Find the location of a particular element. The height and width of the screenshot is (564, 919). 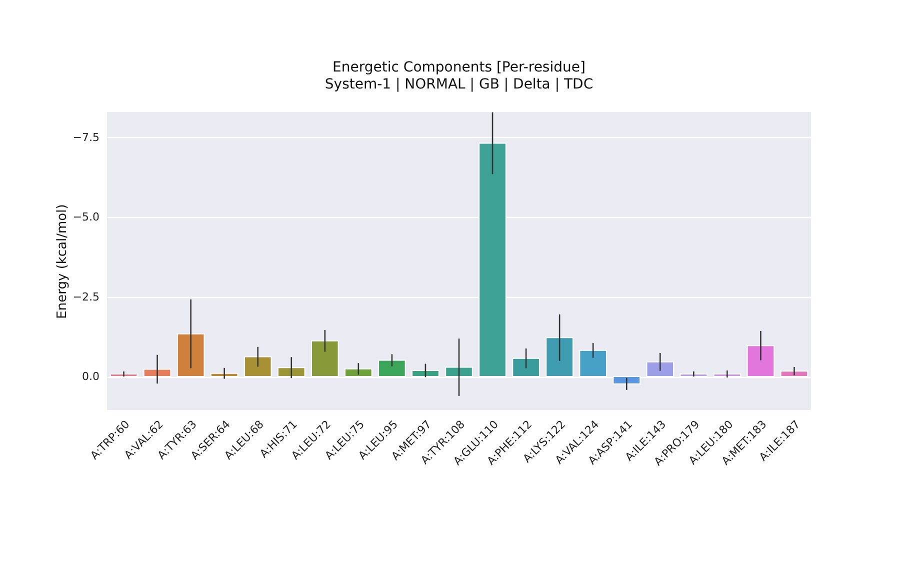

y-tick-label: −7.5 is located at coordinates (86, 137).